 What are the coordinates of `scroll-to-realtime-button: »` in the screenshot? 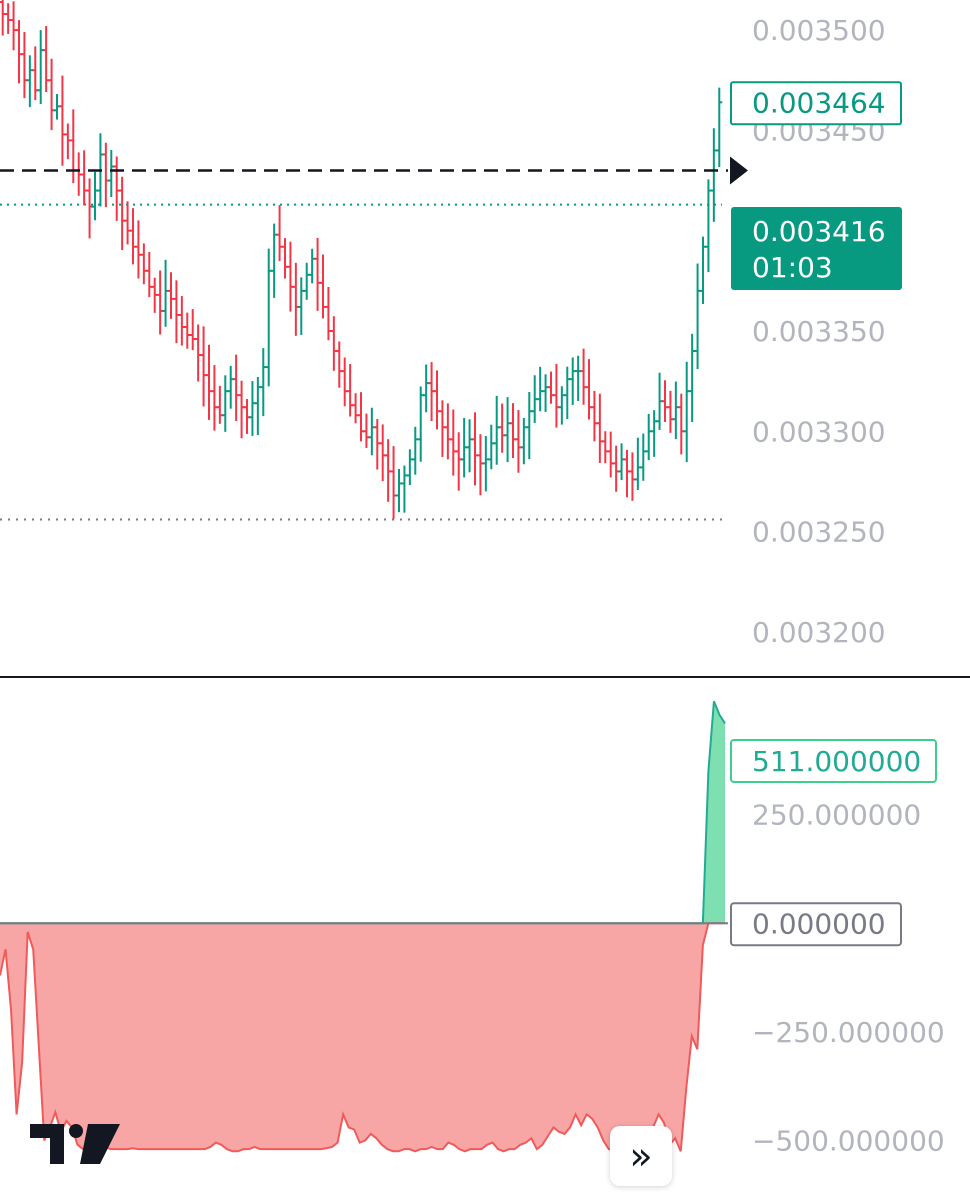 It's located at (641, 1156).